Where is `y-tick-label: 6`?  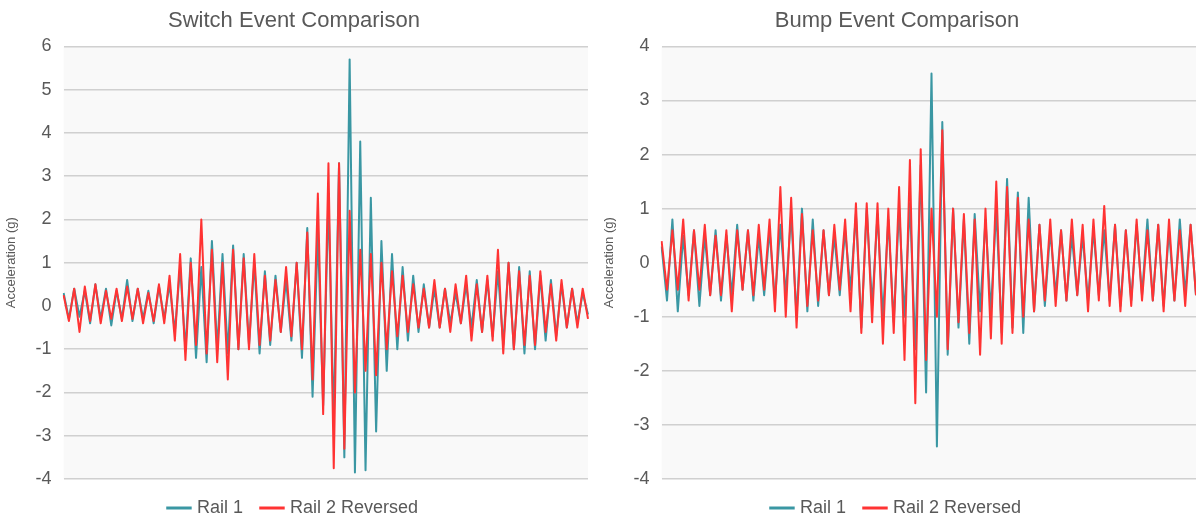
y-tick-label: 6 is located at coordinates (46, 45).